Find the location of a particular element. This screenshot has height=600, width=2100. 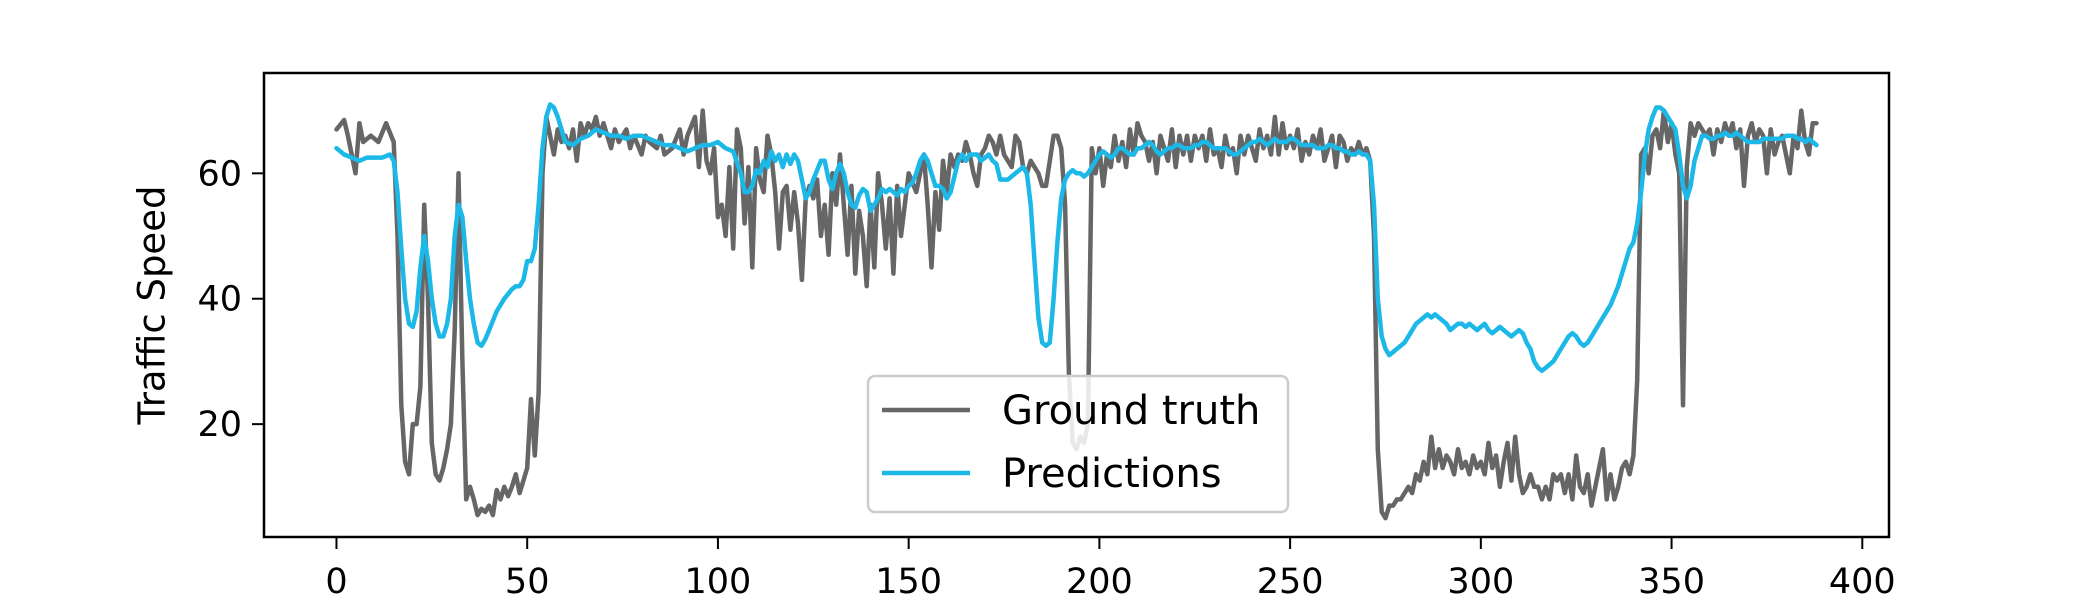

legend-label-predictions: Predictions is located at coordinates (1112, 474).